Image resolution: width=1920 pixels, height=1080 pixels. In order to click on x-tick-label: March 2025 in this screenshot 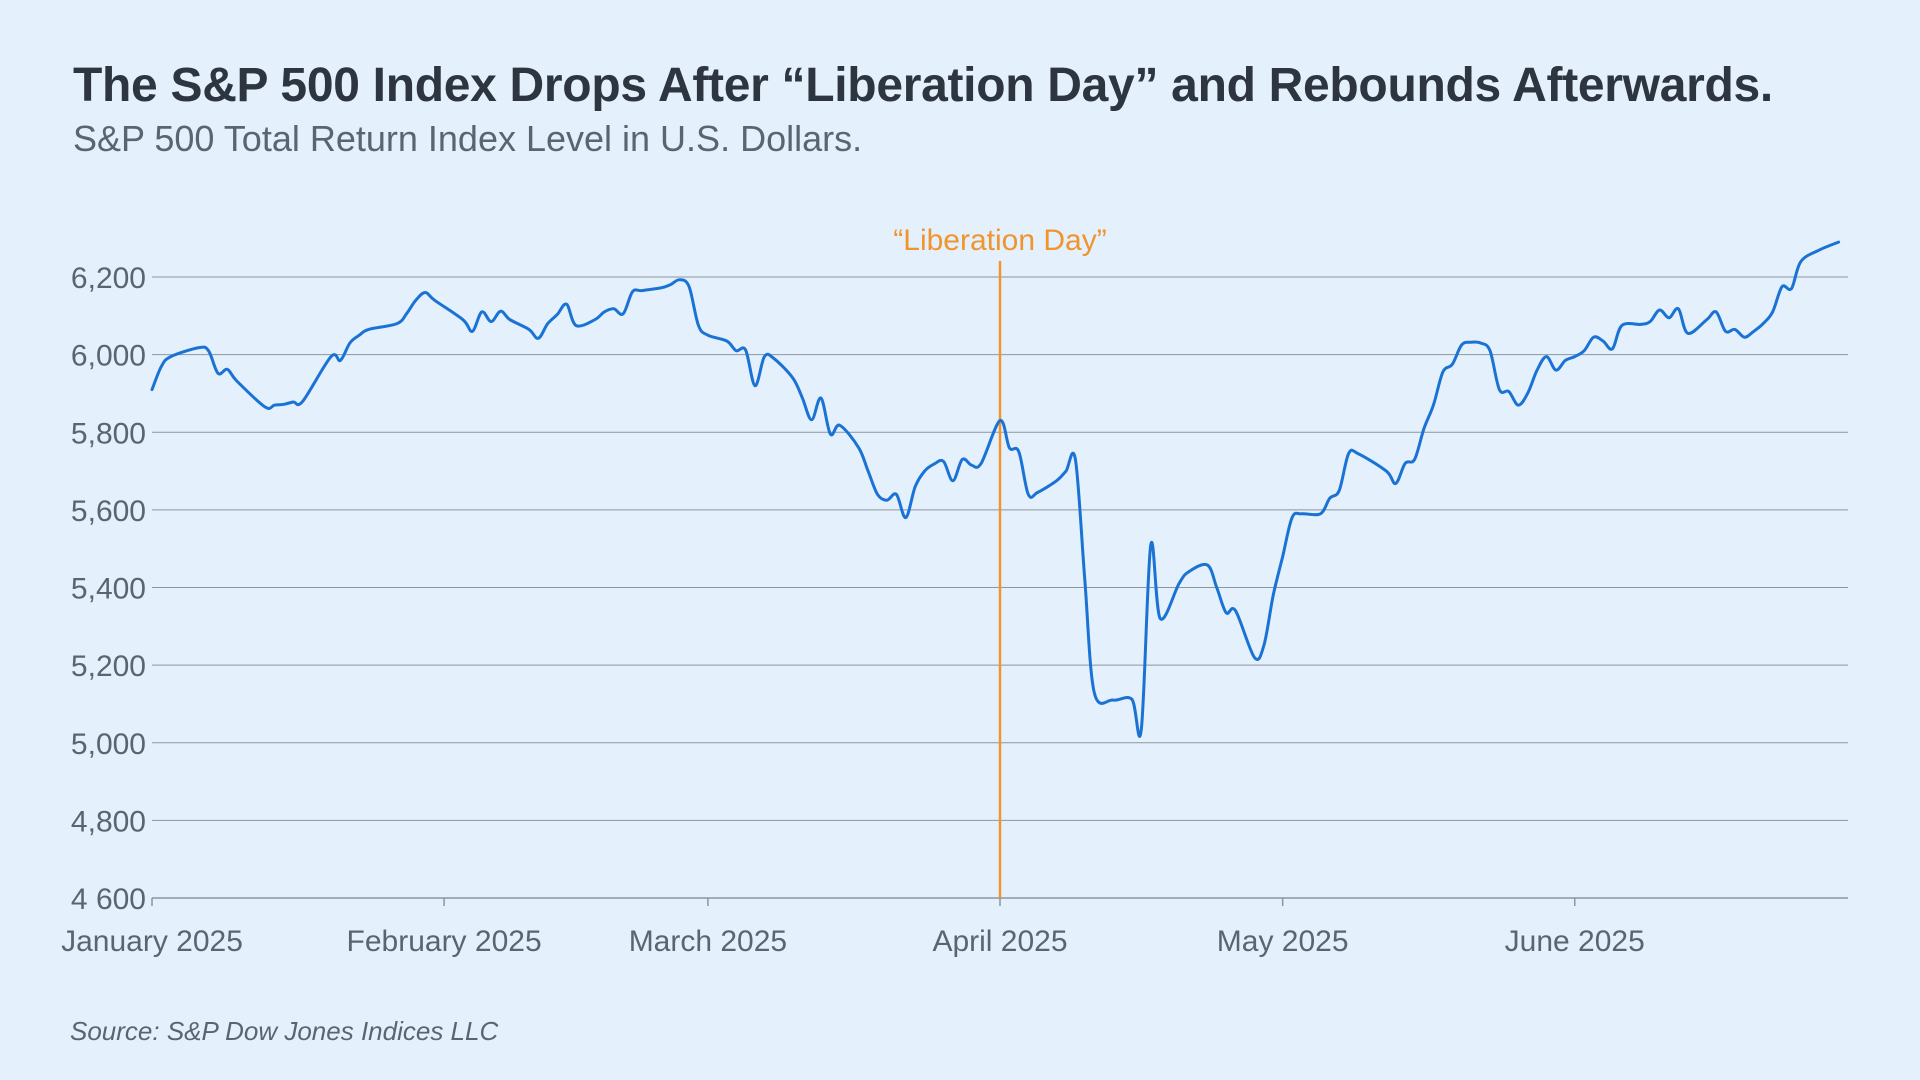, I will do `click(708, 941)`.